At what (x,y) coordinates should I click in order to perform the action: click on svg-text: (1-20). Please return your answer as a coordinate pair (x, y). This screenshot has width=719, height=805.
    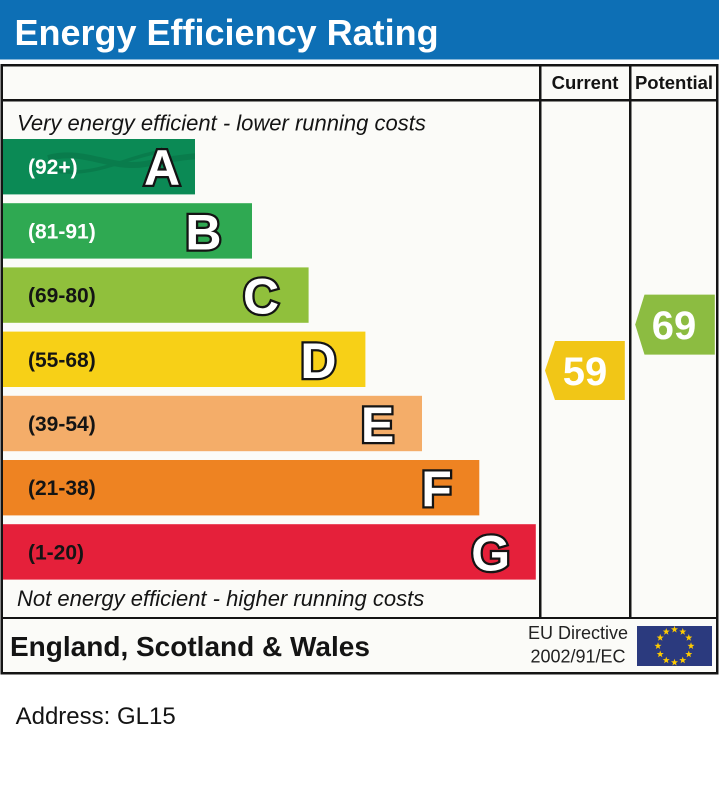
    Looking at the image, I should click on (56, 552).